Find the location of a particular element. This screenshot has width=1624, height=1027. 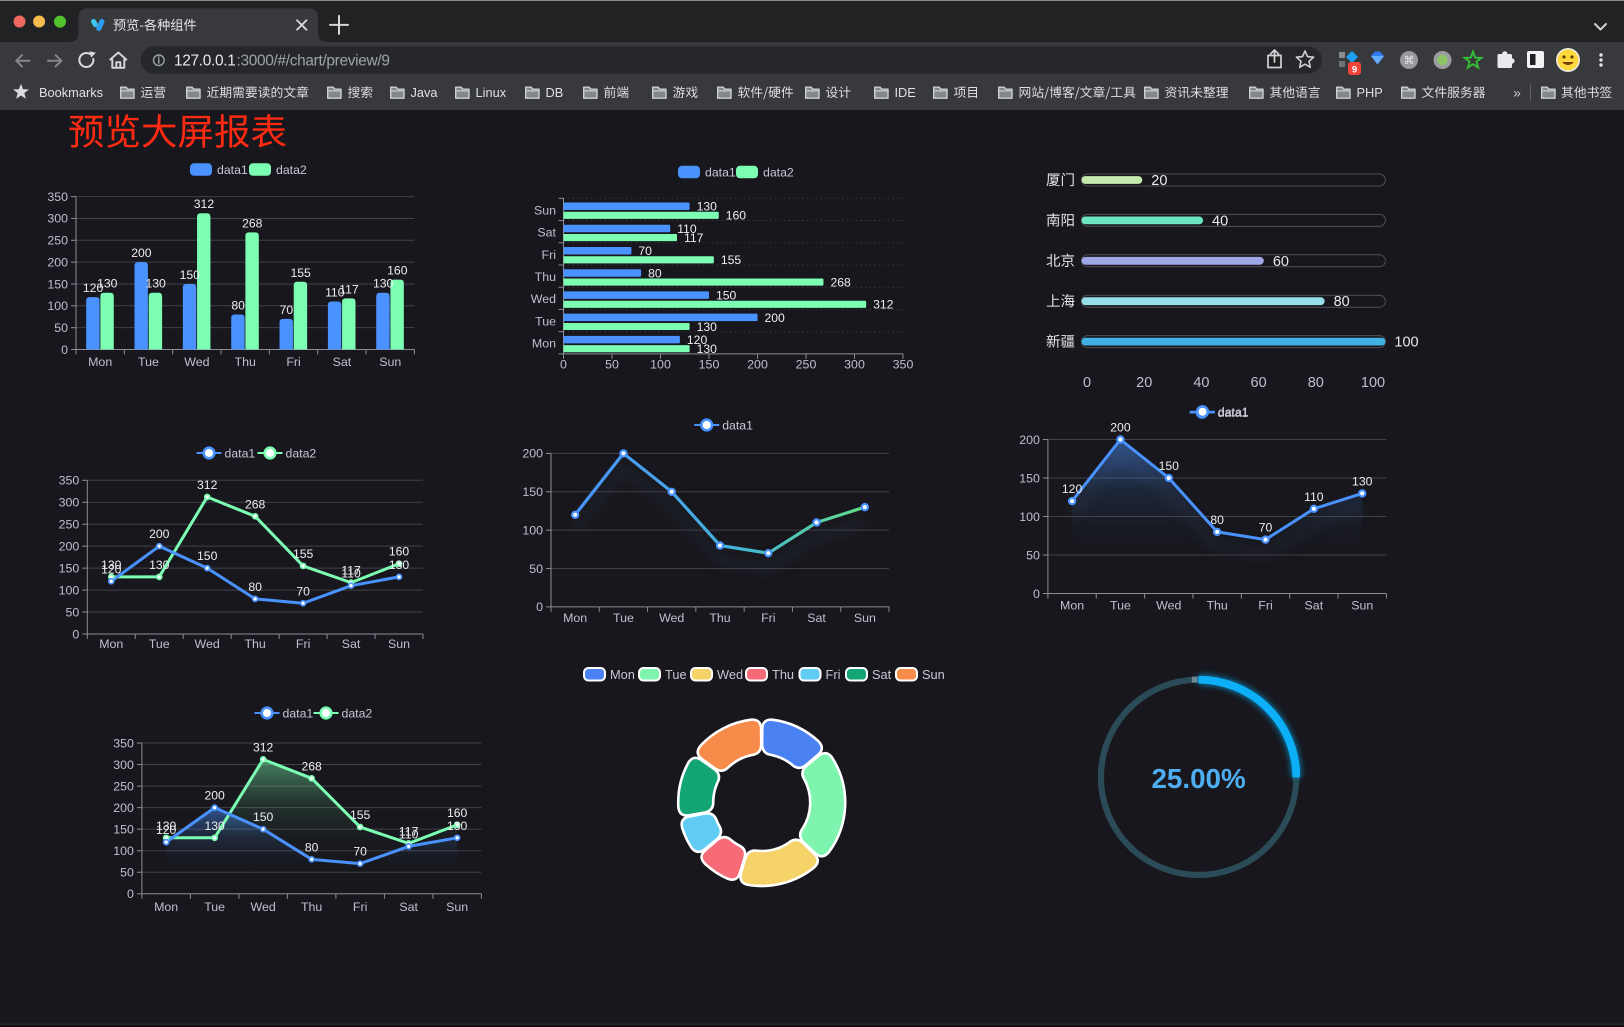

svg-text: data2 is located at coordinates (291, 170).